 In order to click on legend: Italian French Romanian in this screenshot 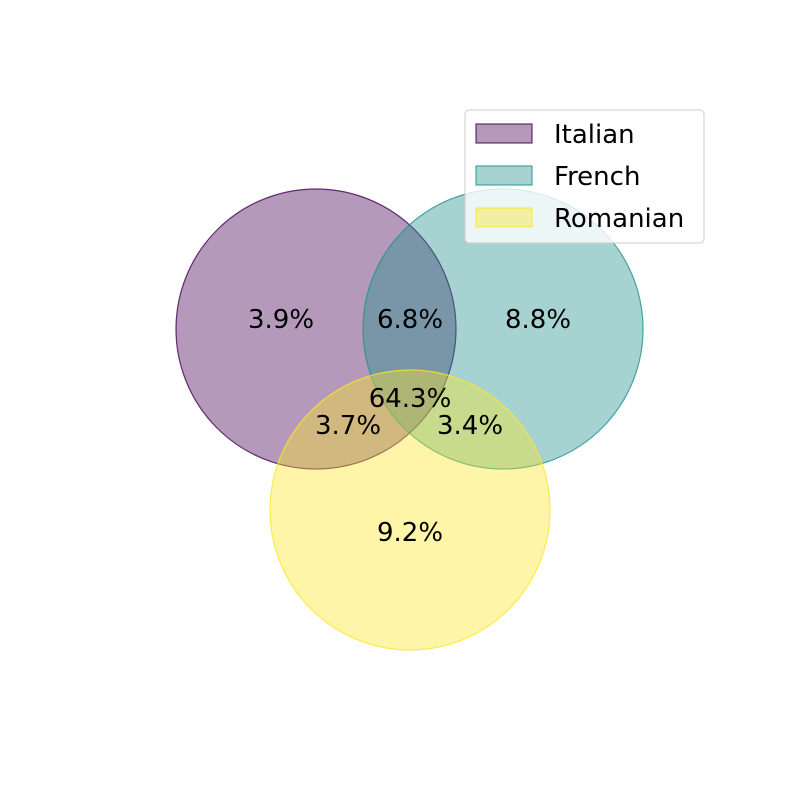, I will do `click(584, 176)`.